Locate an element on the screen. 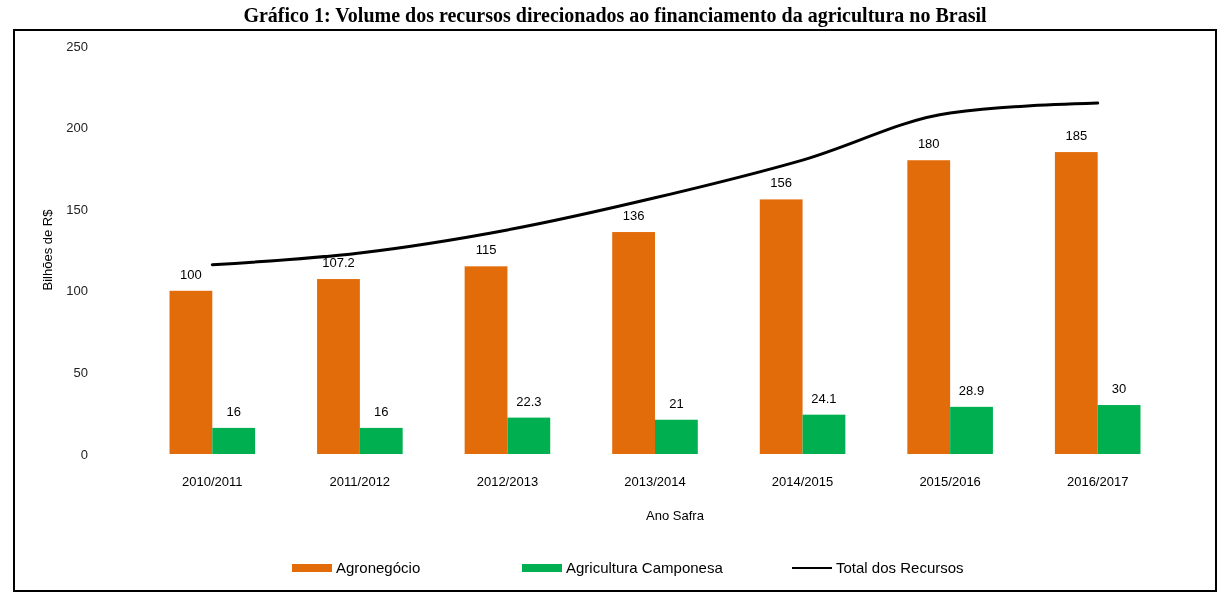 The height and width of the screenshot is (592, 1230). data-label: 100 is located at coordinates (191, 274).